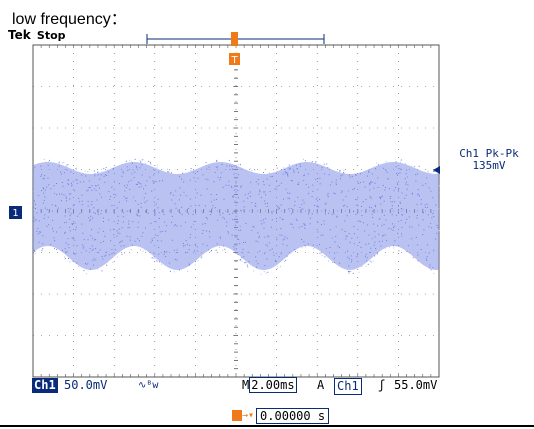  I want to click on scope-brand: Tek Stop, so click(37, 35).